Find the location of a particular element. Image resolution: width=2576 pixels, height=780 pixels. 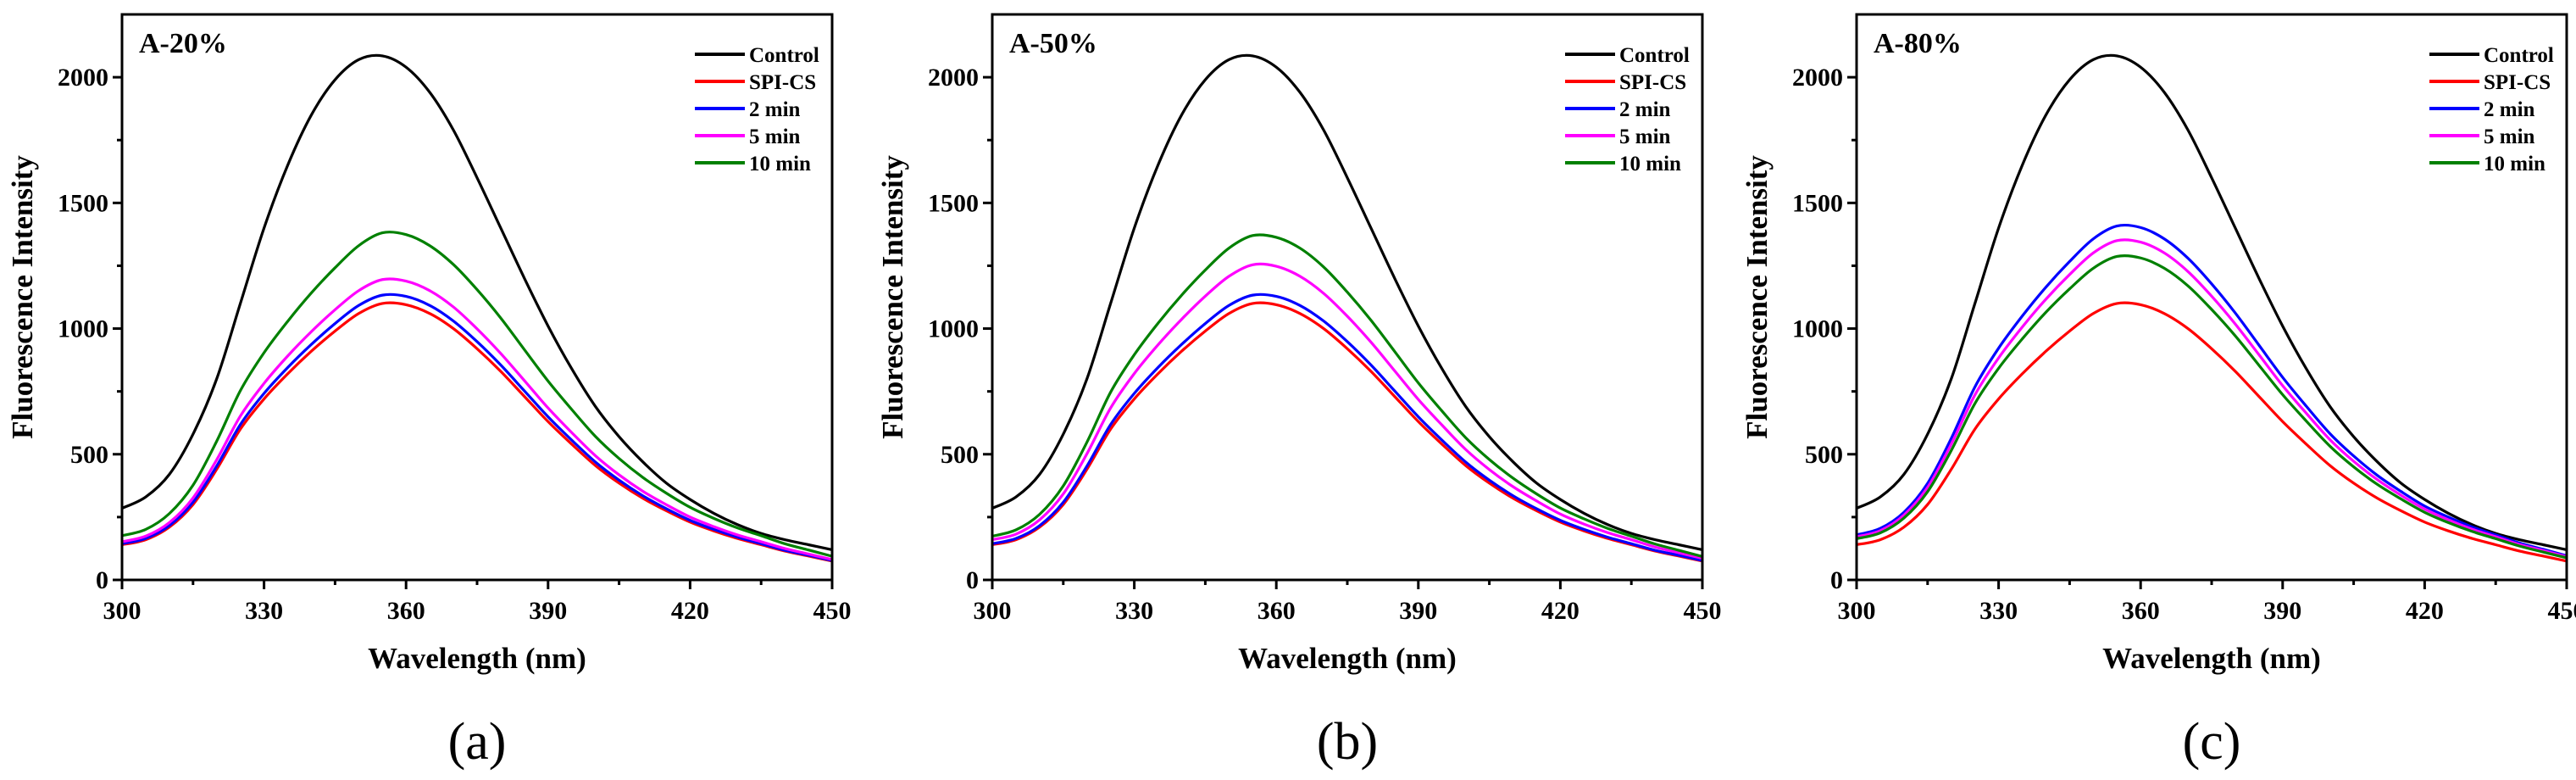

panel-label: (b) is located at coordinates (1347, 742).